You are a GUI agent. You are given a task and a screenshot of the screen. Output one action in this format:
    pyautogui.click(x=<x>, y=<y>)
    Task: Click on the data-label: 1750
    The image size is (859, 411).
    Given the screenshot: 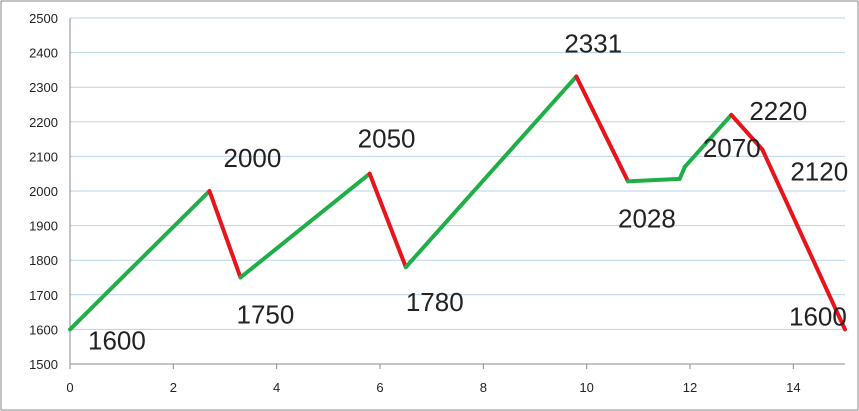 What is the action you would take?
    pyautogui.click(x=266, y=315)
    